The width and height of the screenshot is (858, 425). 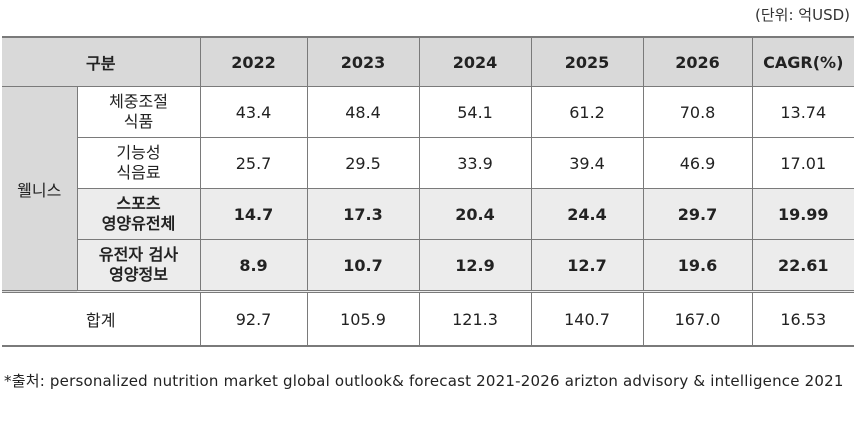 What do you see at coordinates (363, 214) in the screenshot?
I see `table-cell: 17.3` at bounding box center [363, 214].